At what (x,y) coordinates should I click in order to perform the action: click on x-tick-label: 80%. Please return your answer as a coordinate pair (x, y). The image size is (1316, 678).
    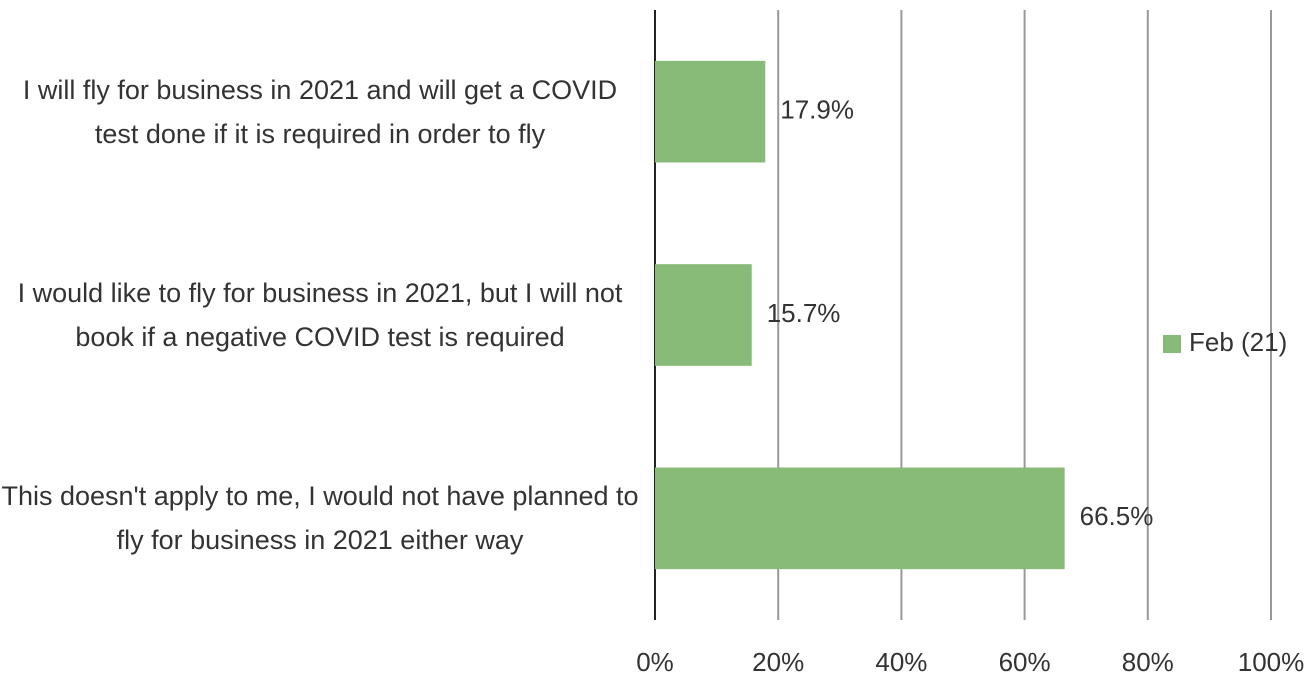
    Looking at the image, I should click on (1148, 662).